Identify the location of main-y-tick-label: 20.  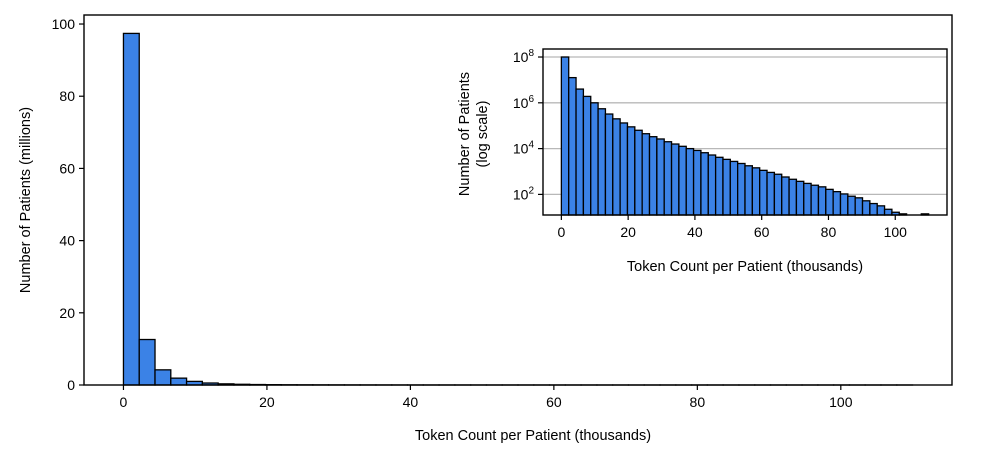
(67, 313).